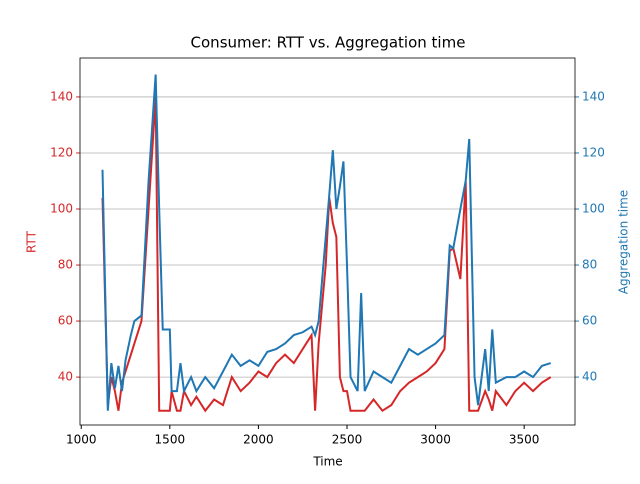 Image resolution: width=640 pixels, height=484 pixels. Describe the element at coordinates (328, 43) in the screenshot. I see `chart-title: Consumer: RTT vs. Aggregation time` at that location.